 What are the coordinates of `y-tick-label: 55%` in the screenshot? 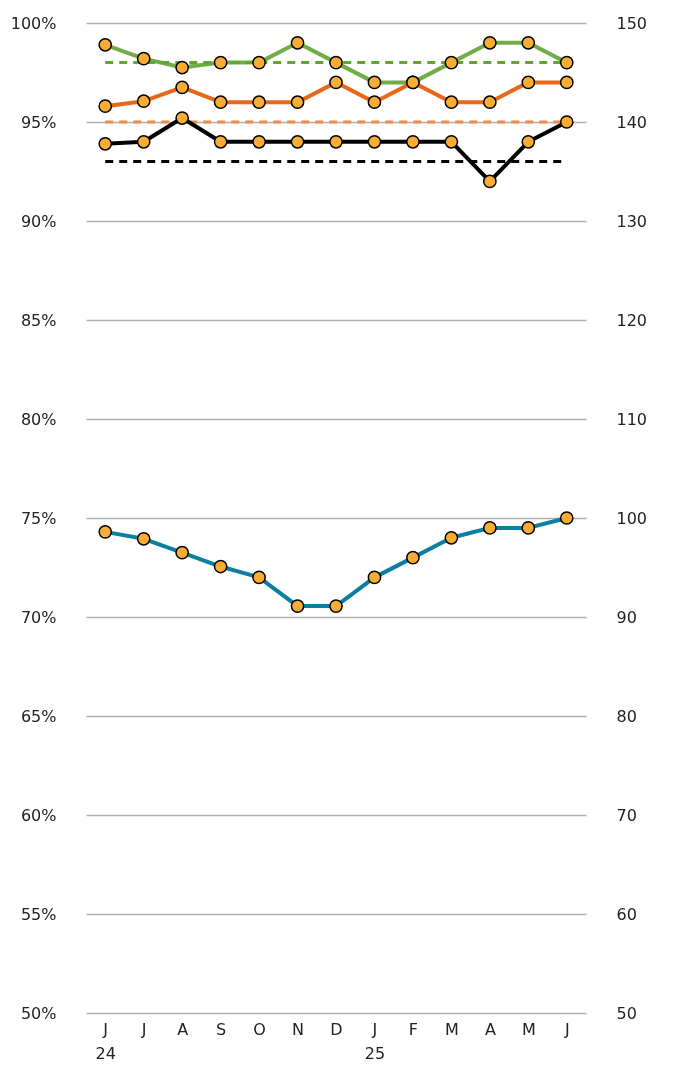 It's located at (38, 914).